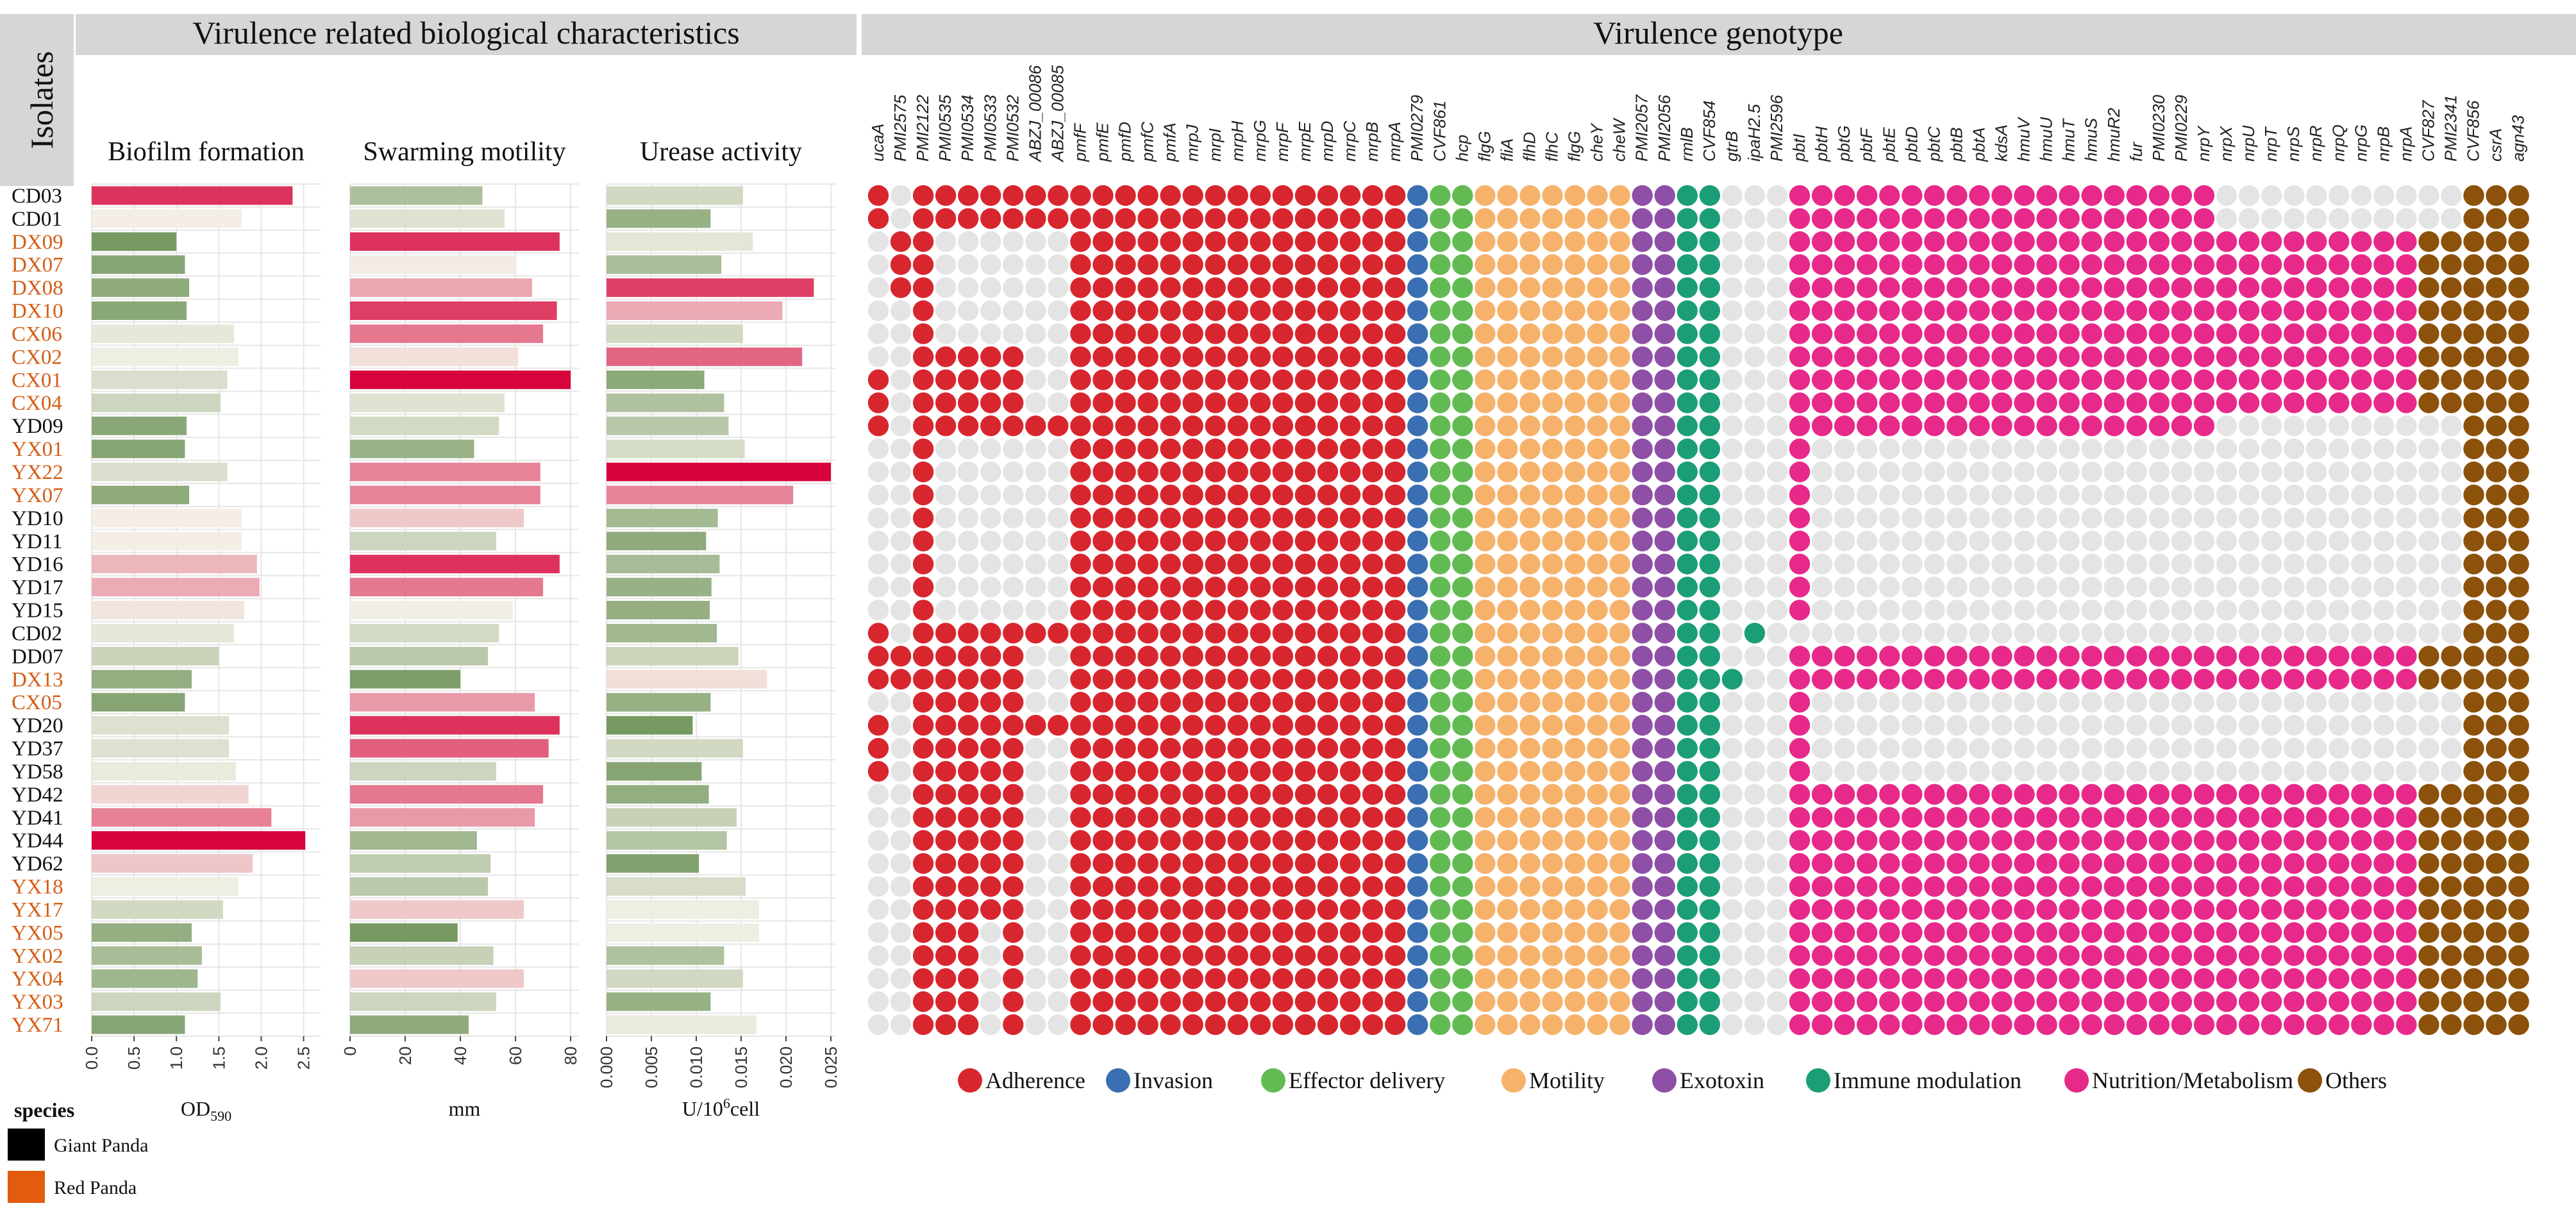 The width and height of the screenshot is (2576, 1217). What do you see at coordinates (990, 219) in the screenshot?
I see `dot-CD01-PMI0533` at bounding box center [990, 219].